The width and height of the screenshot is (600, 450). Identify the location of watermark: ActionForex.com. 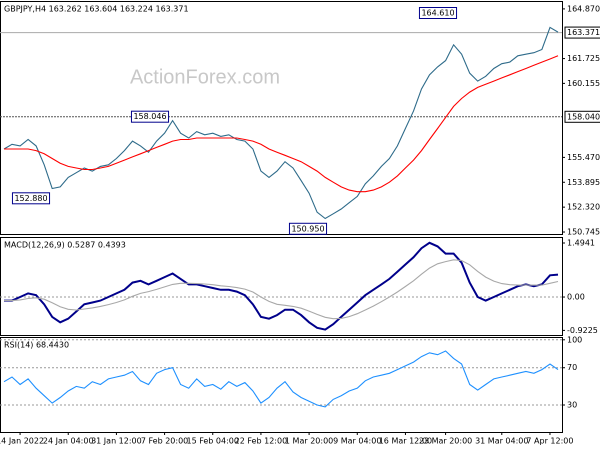
(205, 77).